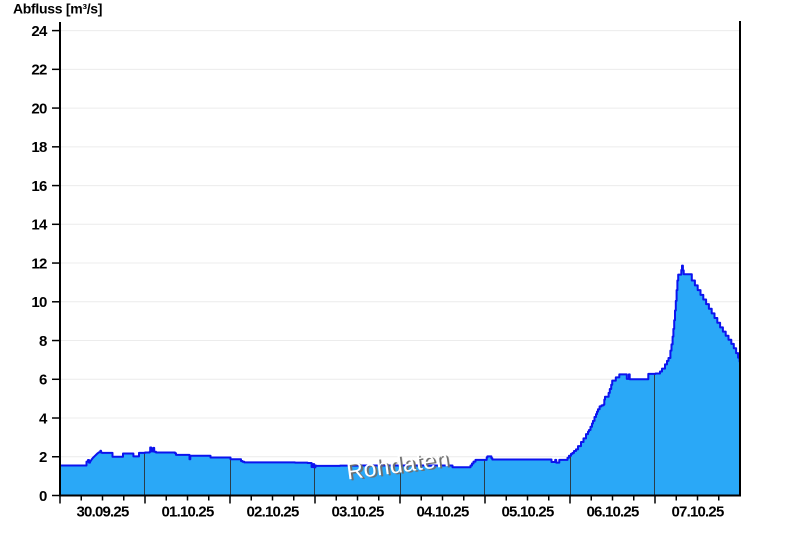  Describe the element at coordinates (43, 496) in the screenshot. I see `svg-text: 0` at that location.